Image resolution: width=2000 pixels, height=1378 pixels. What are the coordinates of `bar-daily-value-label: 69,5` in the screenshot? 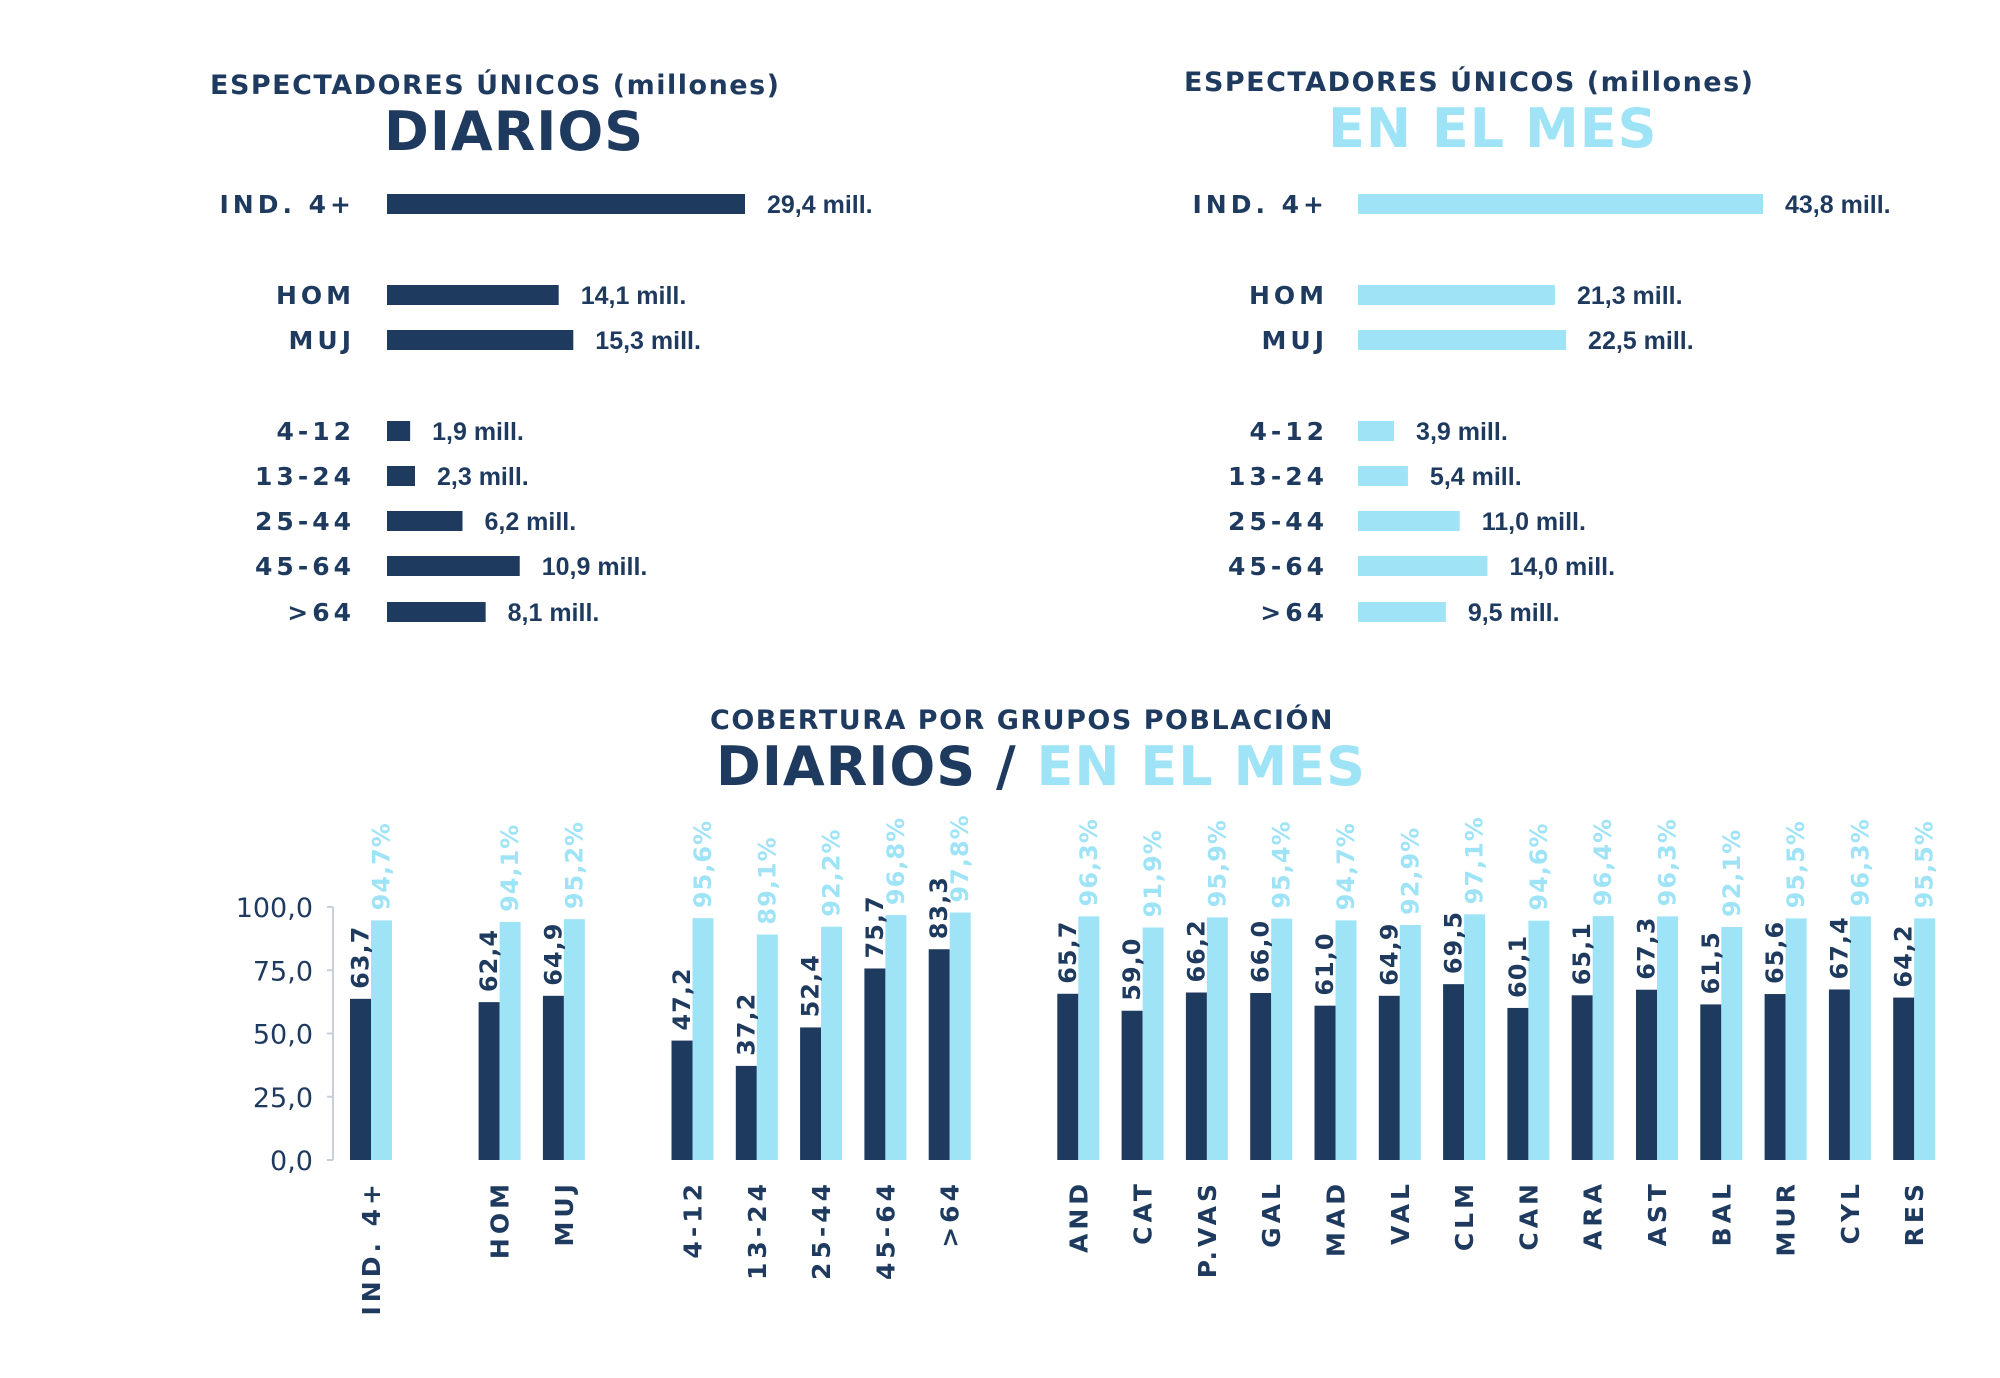 It's located at (1454, 942).